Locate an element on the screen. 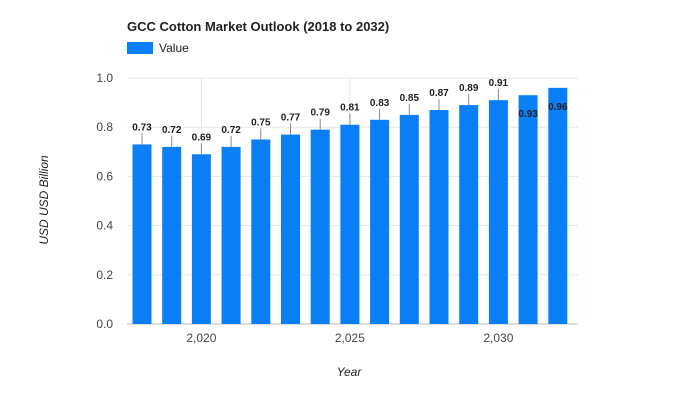 The height and width of the screenshot is (400, 700). legend-label: Value is located at coordinates (174, 48).